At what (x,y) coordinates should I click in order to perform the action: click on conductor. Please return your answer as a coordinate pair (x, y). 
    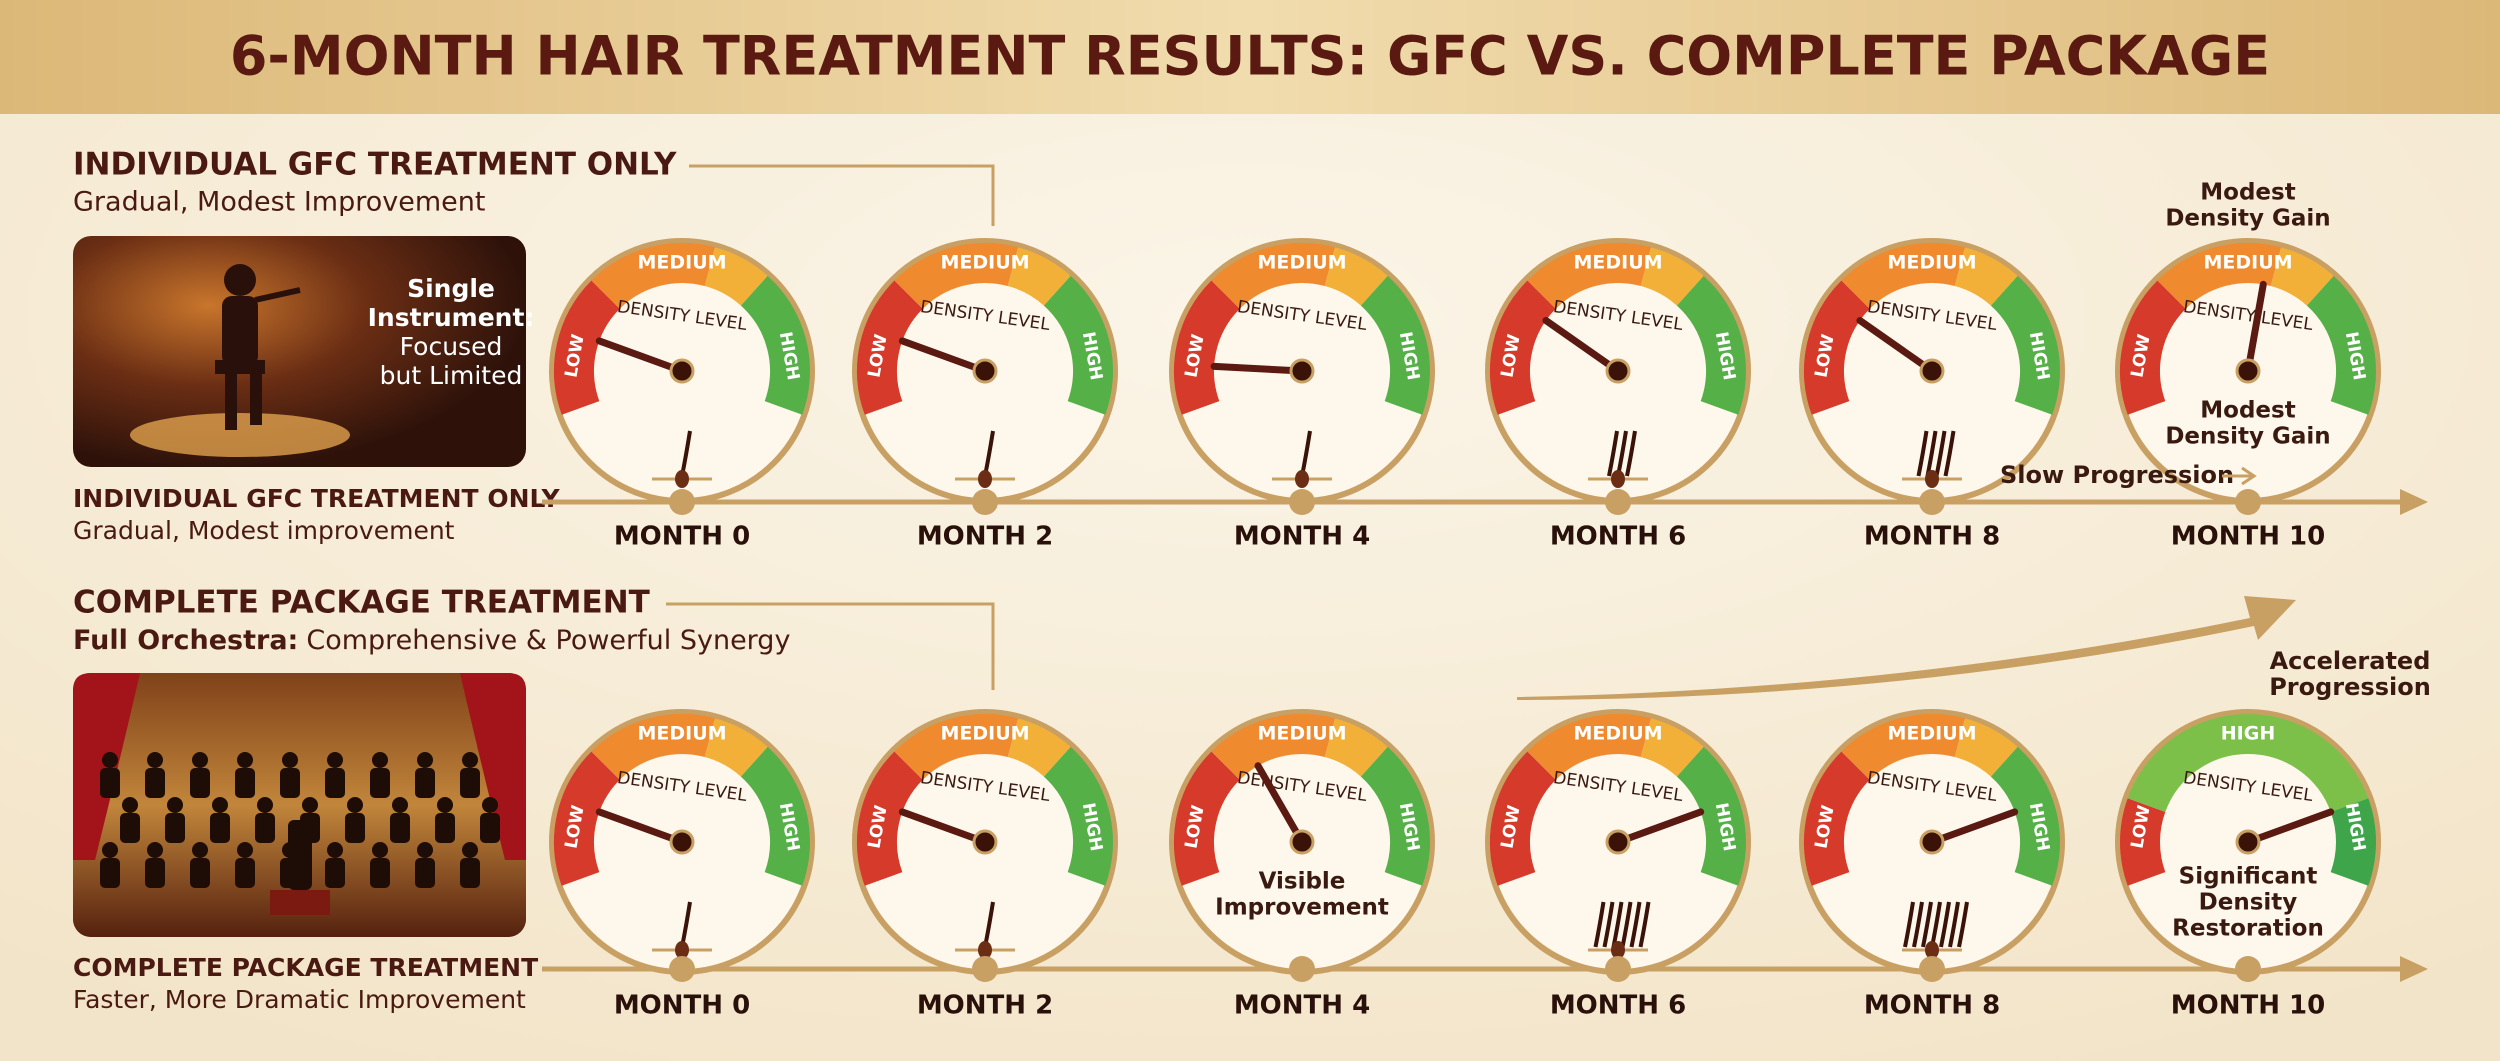
    Looking at the image, I should click on (300, 855).